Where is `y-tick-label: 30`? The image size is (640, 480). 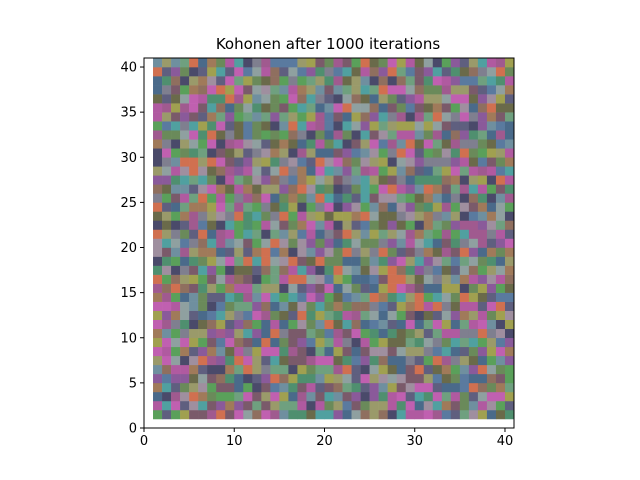
y-tick-label: 30 is located at coordinates (128, 158).